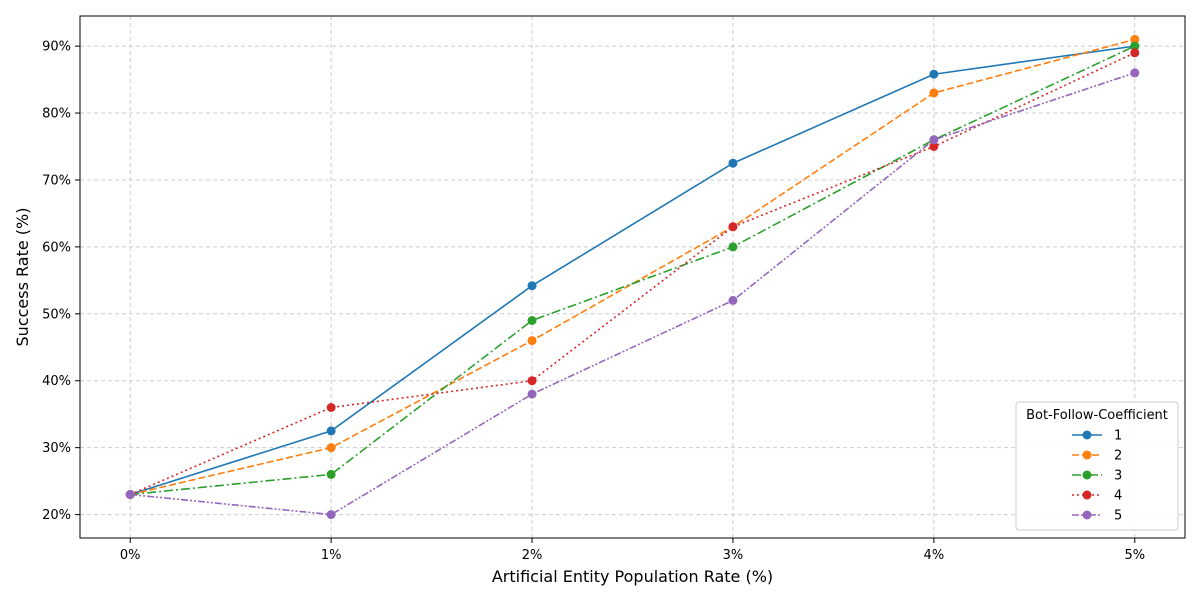 The width and height of the screenshot is (1200, 600). Describe the element at coordinates (1118, 476) in the screenshot. I see `legend-label: 3` at that location.